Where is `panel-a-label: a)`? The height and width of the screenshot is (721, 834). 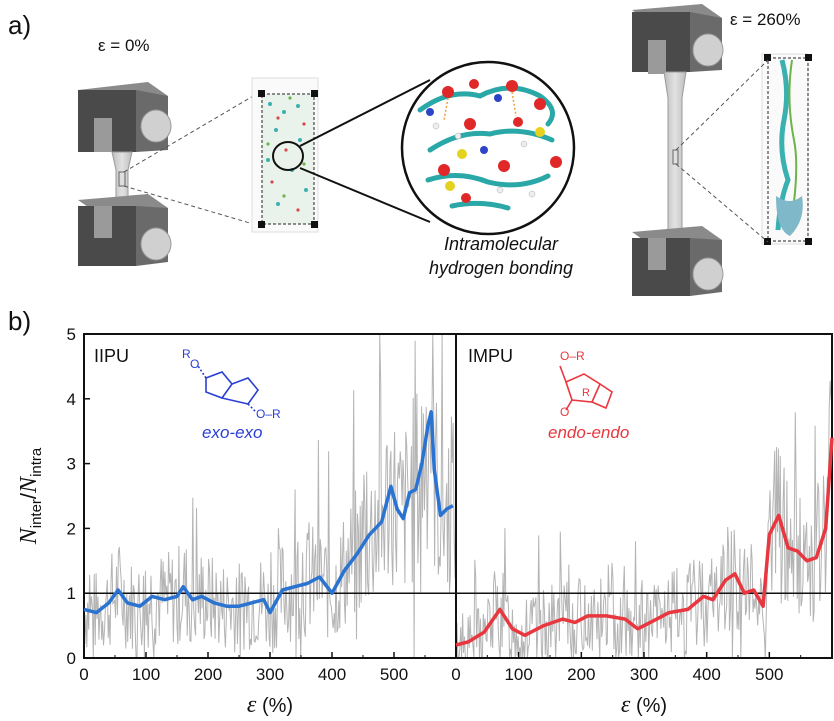
panel-a-label: a) is located at coordinates (20, 25).